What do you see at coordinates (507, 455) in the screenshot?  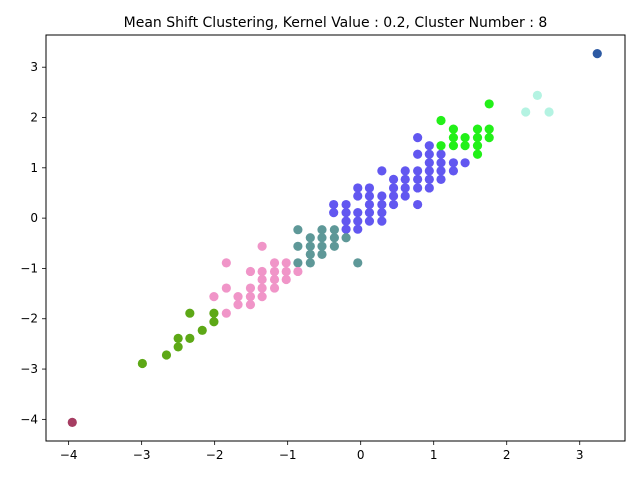 I see `x-tick-label: 2` at bounding box center [507, 455].